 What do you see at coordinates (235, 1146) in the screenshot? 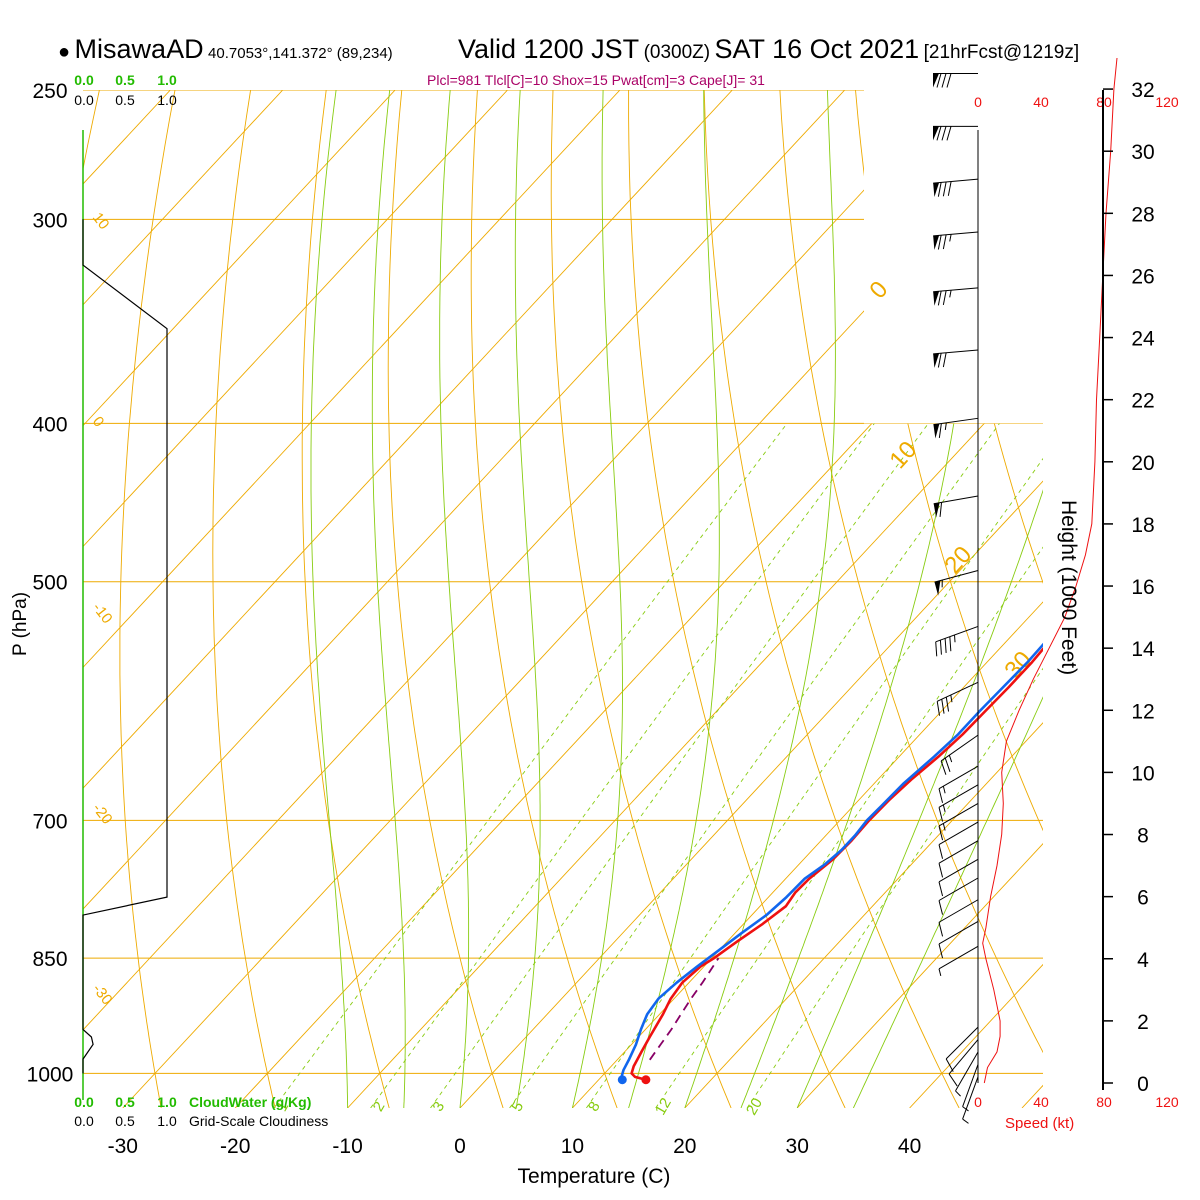
I see `x-tick-label: -20` at bounding box center [235, 1146].